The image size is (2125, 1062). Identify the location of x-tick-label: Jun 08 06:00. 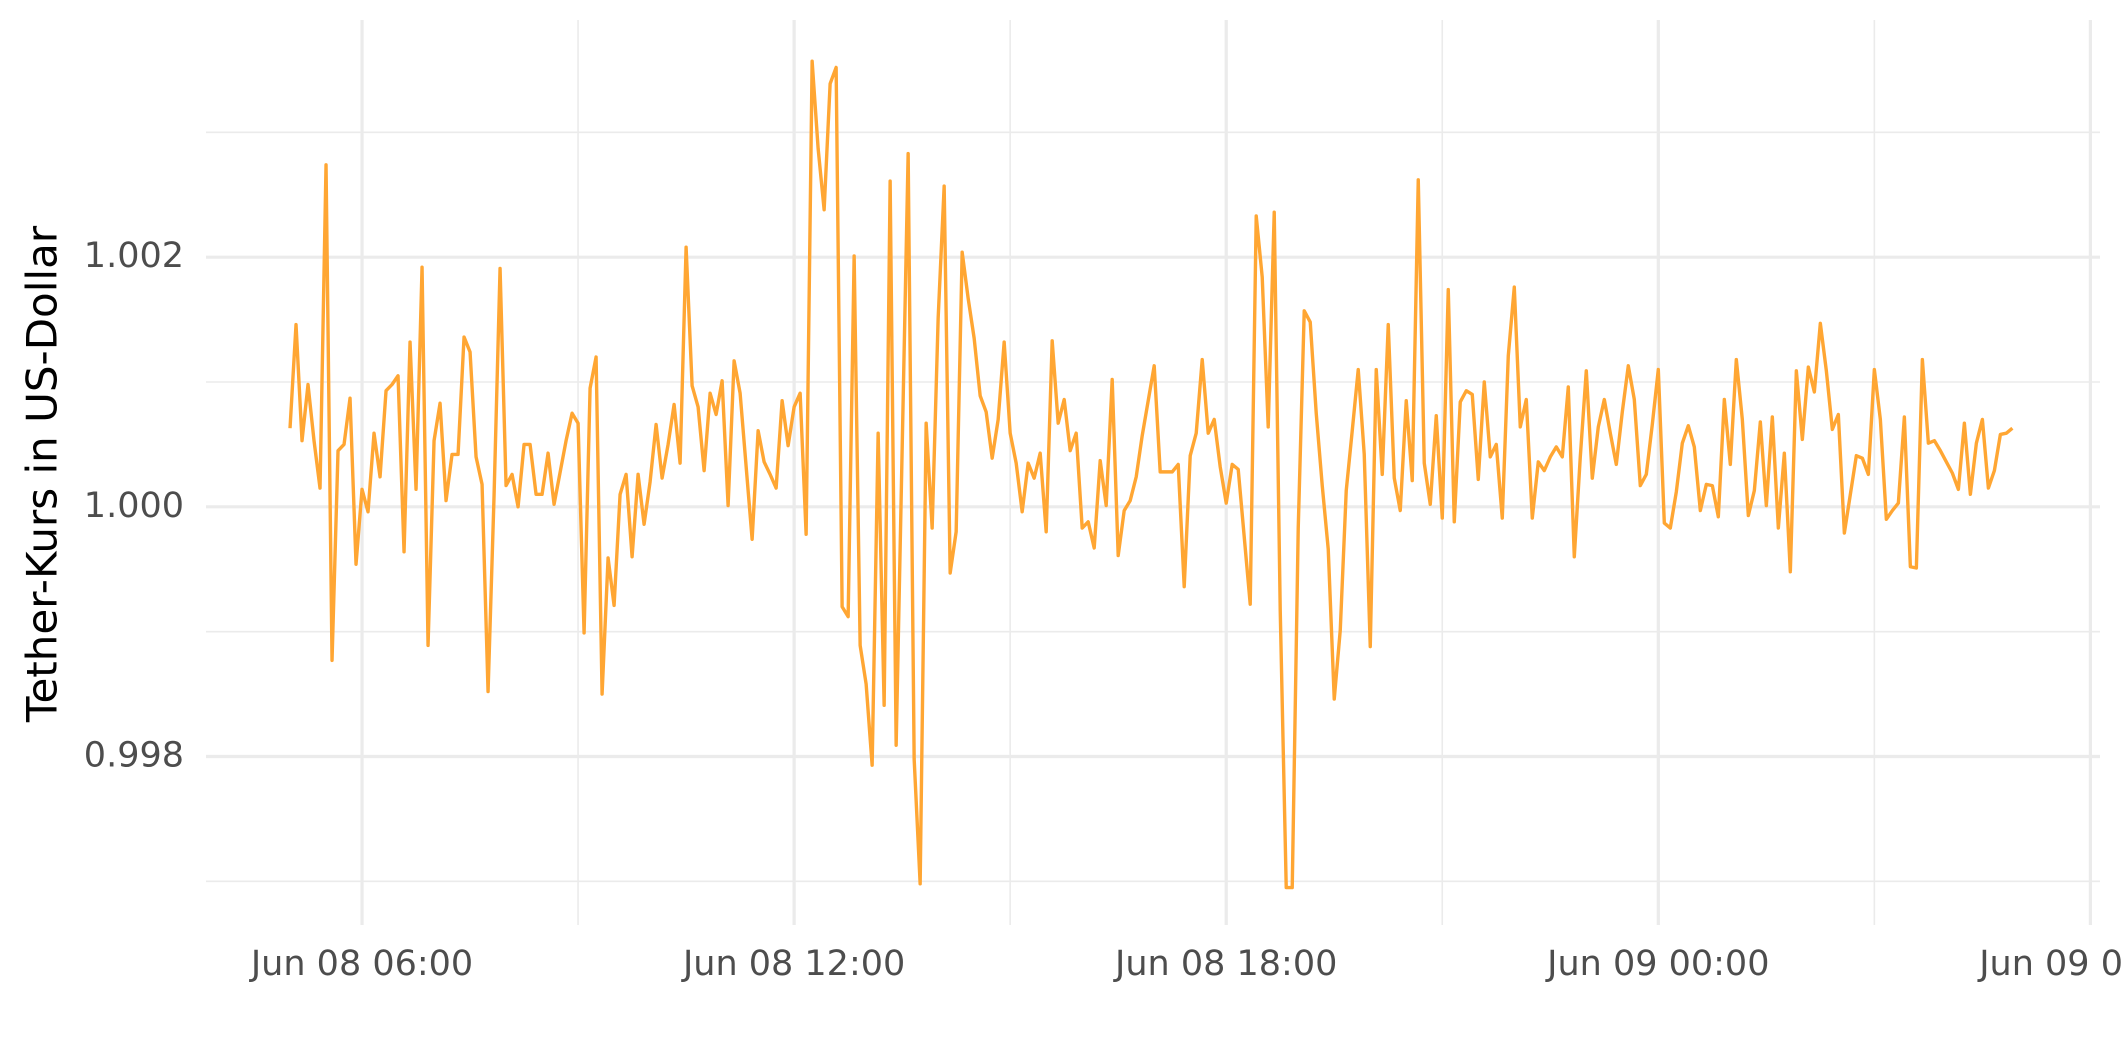
(361, 964).